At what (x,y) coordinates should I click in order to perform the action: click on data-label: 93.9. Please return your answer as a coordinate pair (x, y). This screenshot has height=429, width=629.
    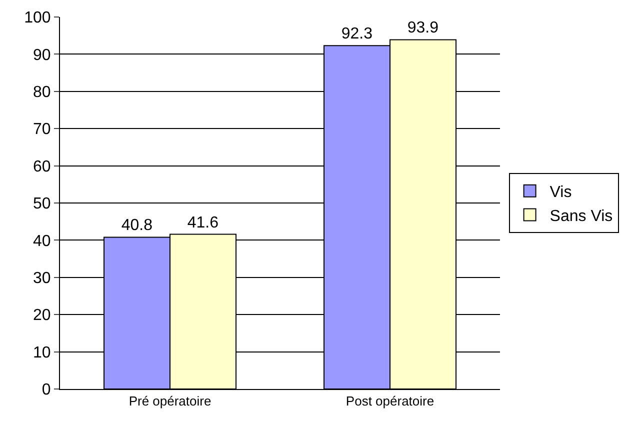
    Looking at the image, I should click on (423, 28).